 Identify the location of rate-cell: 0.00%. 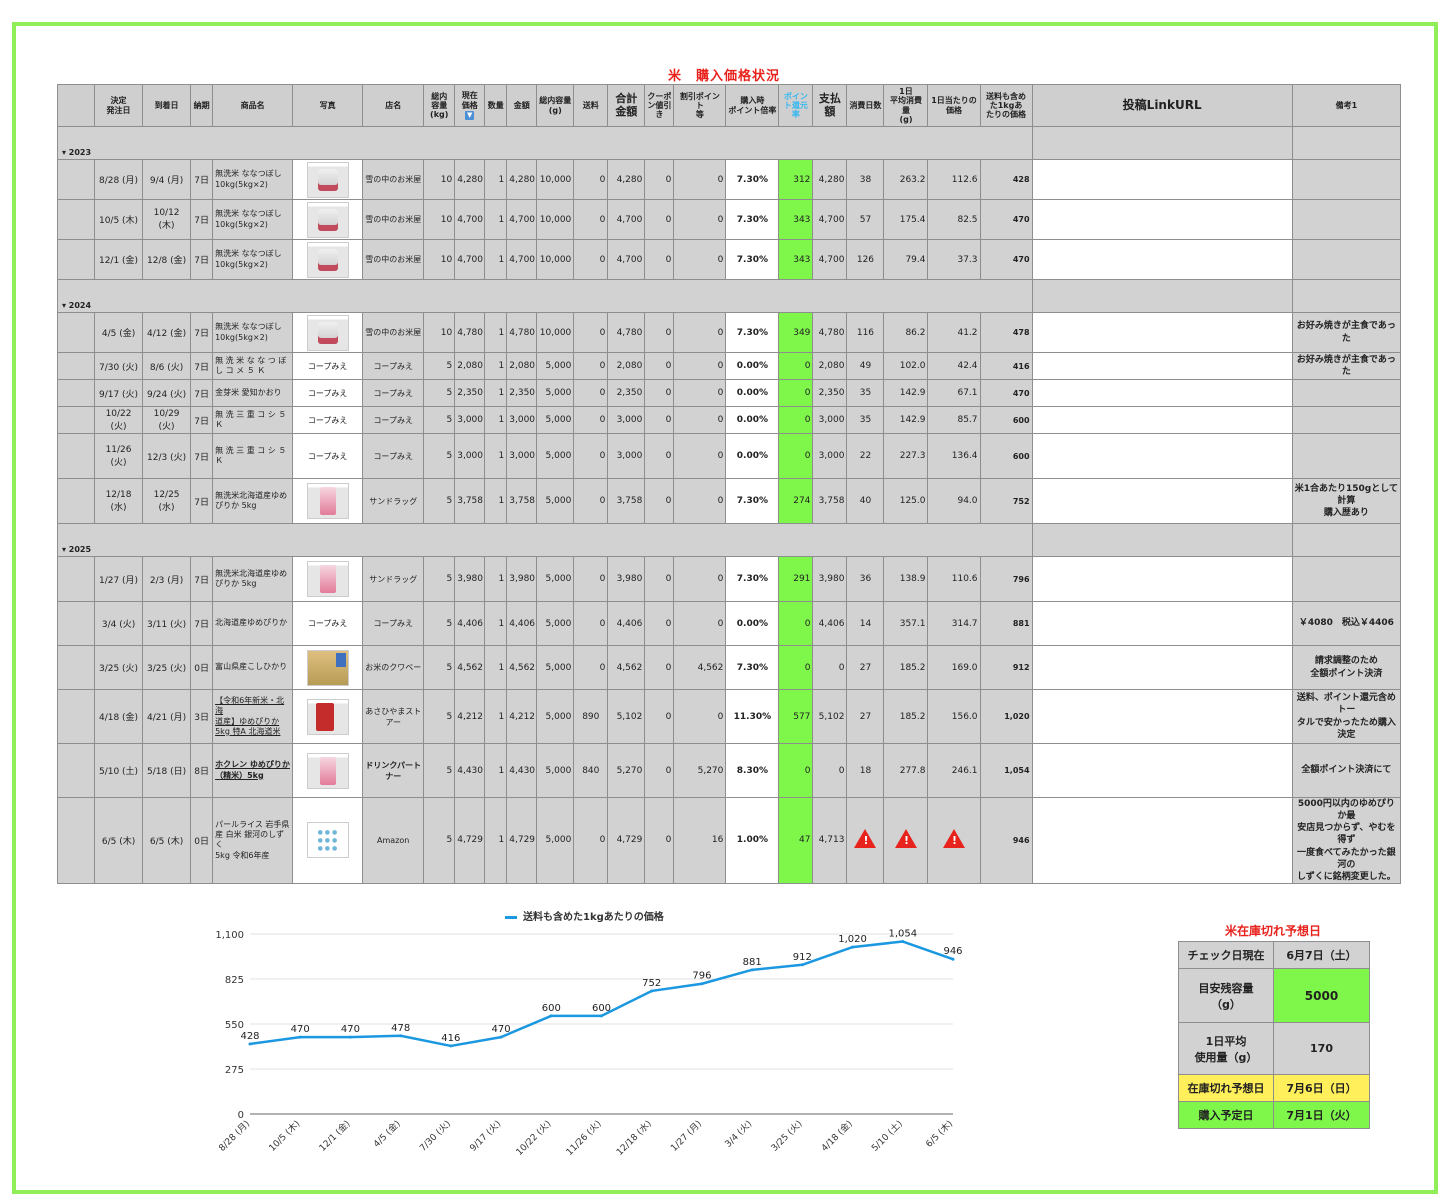
(752, 623).